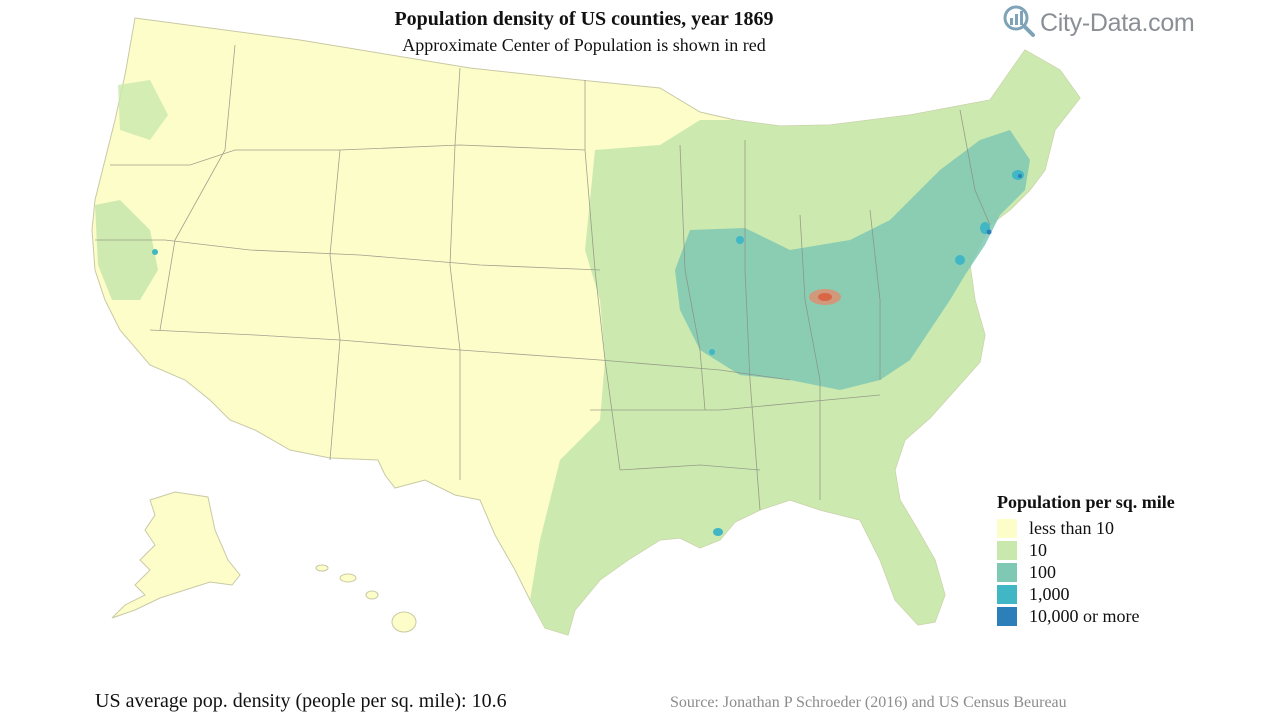  I want to click on map-density-10-oregon, so click(143, 110).